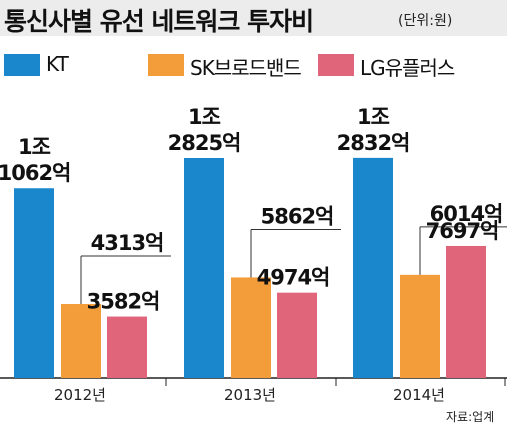 This screenshot has width=507, height=428. Describe the element at coordinates (22, 65) in the screenshot. I see `legend-swatch-kt` at that location.